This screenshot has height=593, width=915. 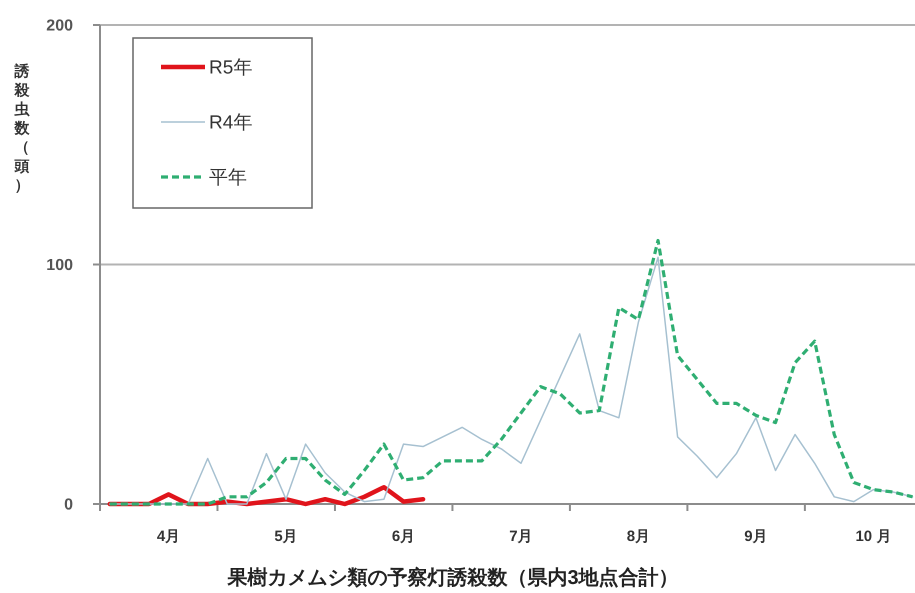 What do you see at coordinates (404, 536) in the screenshot?
I see `x-tick-label: 6月` at bounding box center [404, 536].